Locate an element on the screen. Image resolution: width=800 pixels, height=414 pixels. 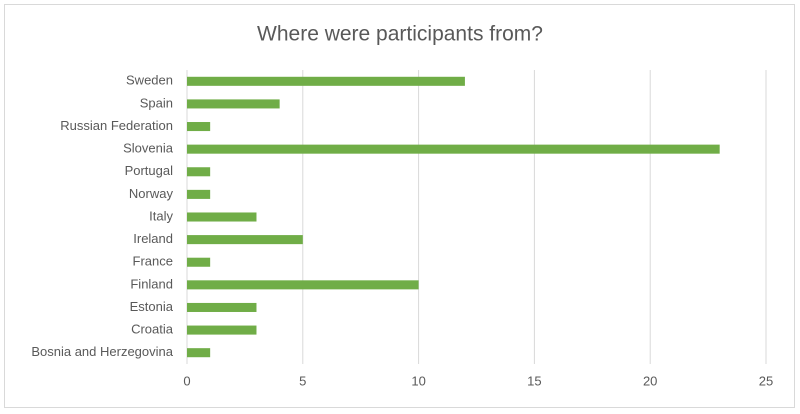
chart-title: Where were participants from? is located at coordinates (400, 34).